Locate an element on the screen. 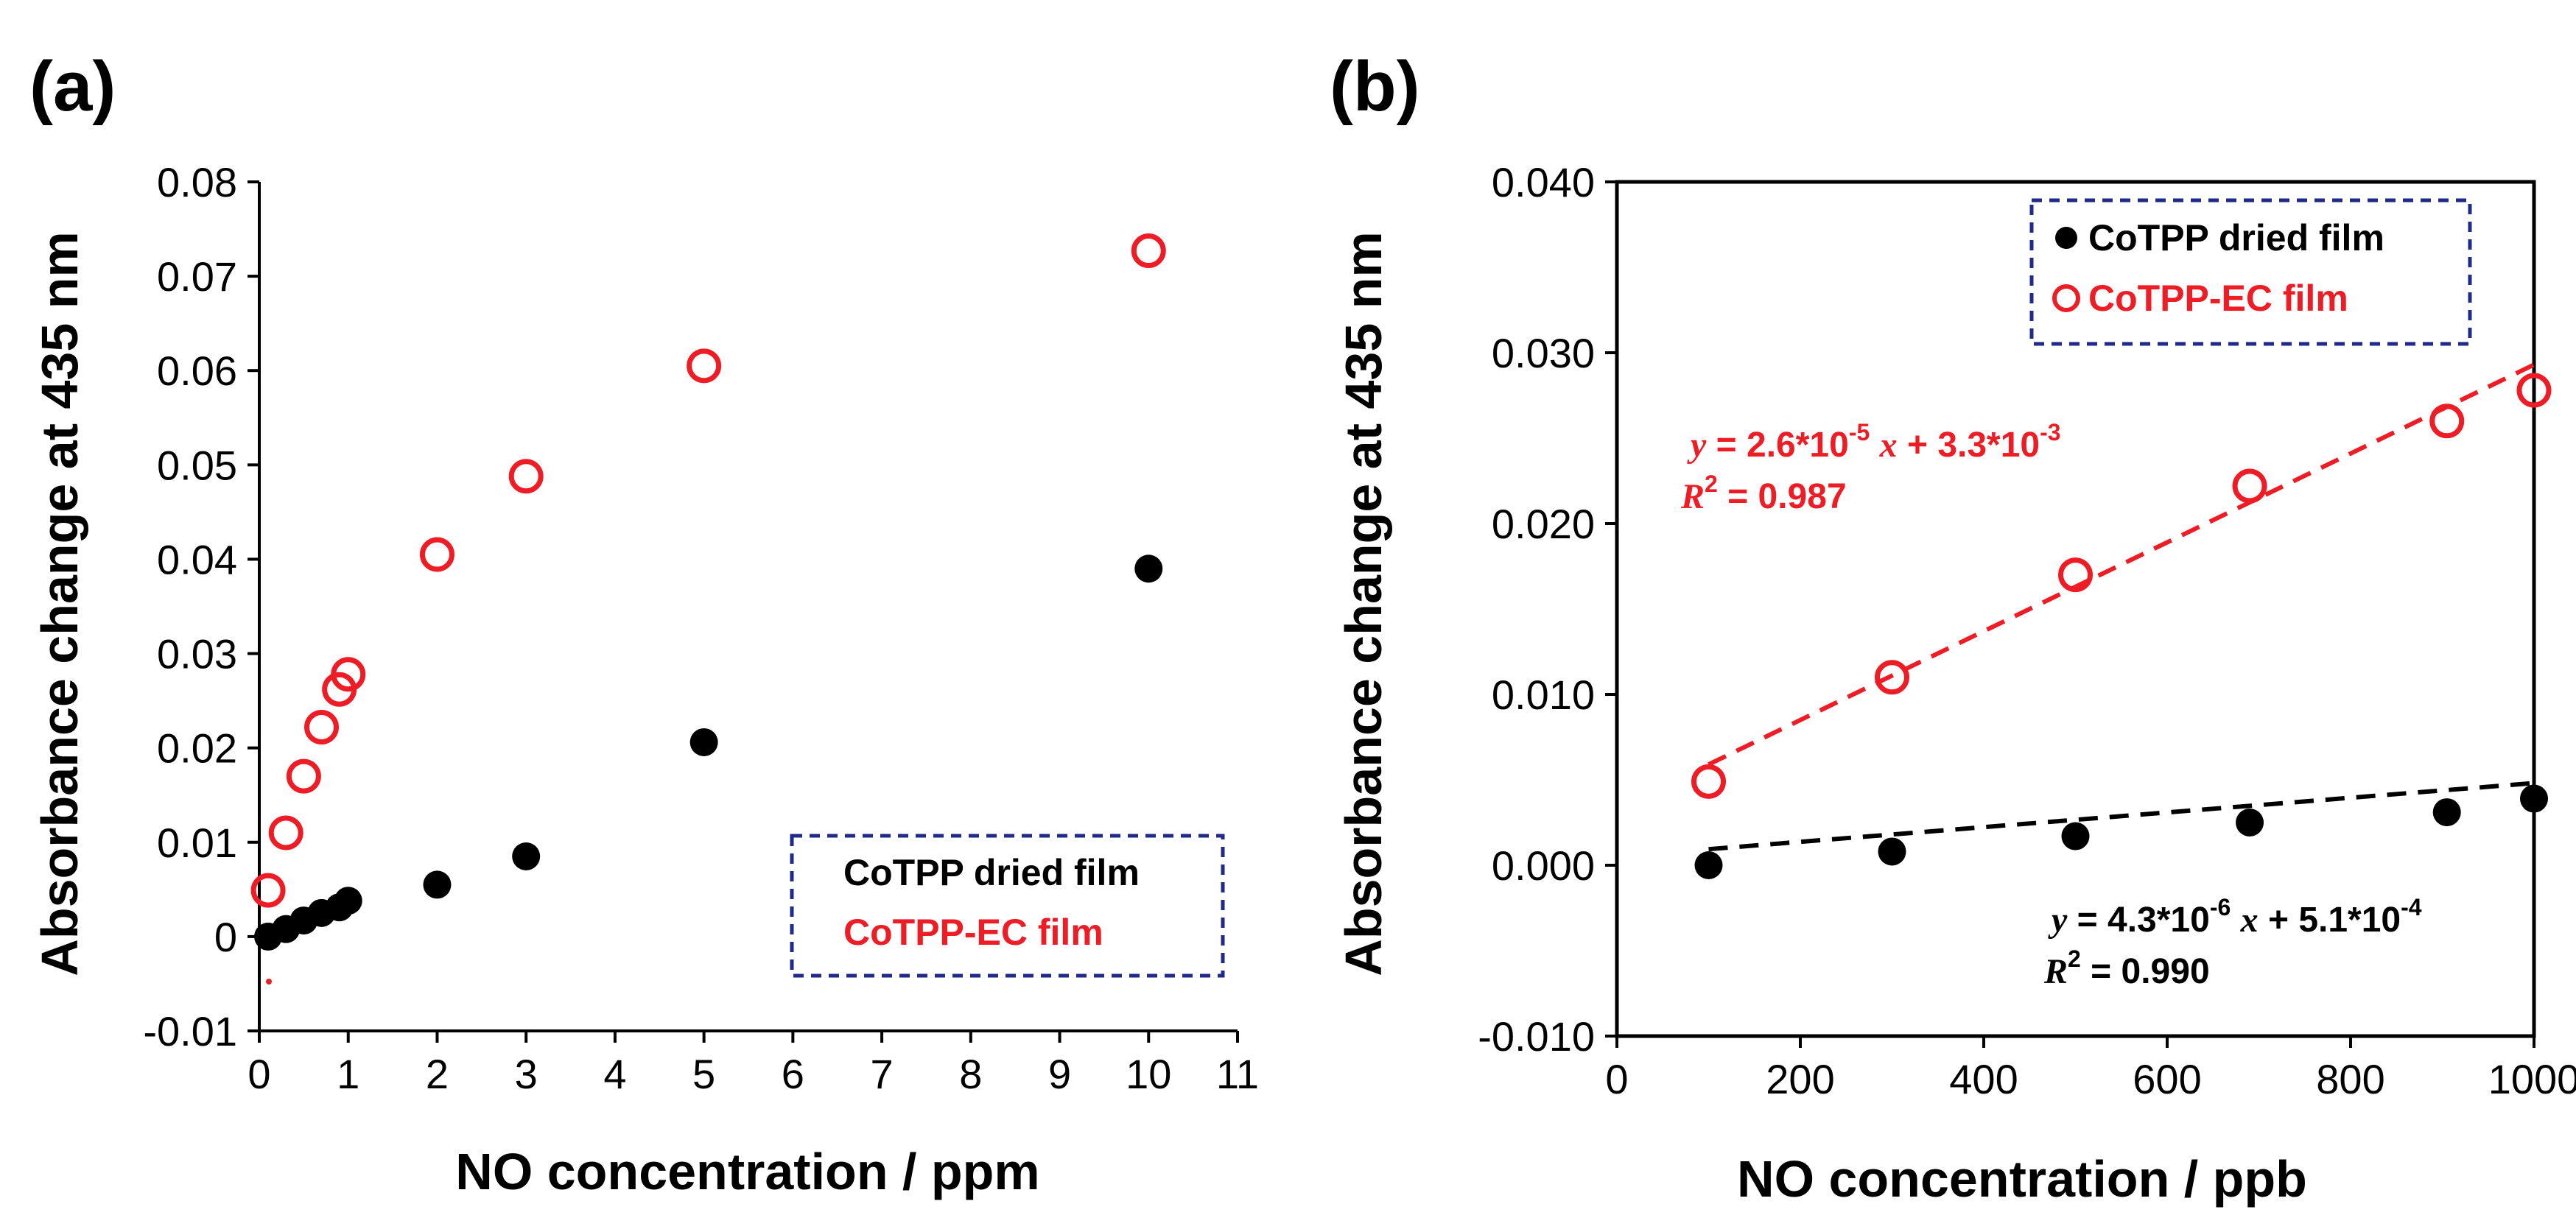 The width and height of the screenshot is (2576, 1229). chart-b-ytick-label: 0.010 is located at coordinates (1543, 695).